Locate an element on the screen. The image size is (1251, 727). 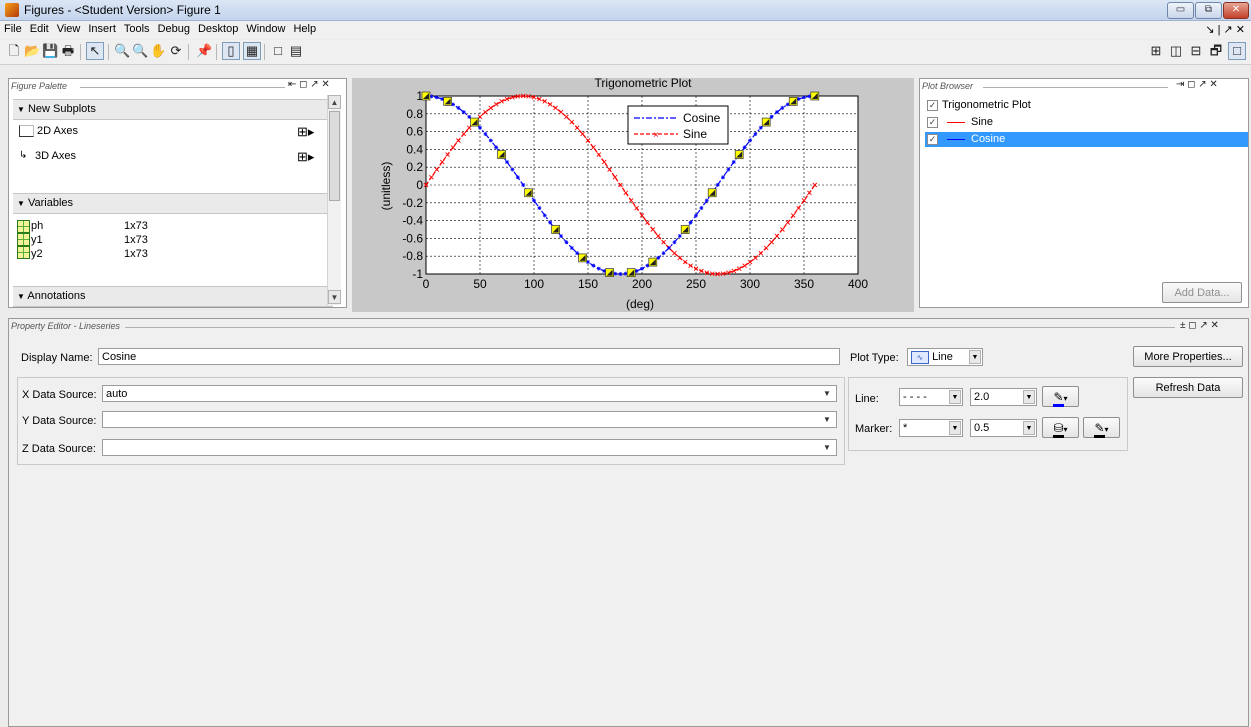
z-source-input is located at coordinates (469, 447).